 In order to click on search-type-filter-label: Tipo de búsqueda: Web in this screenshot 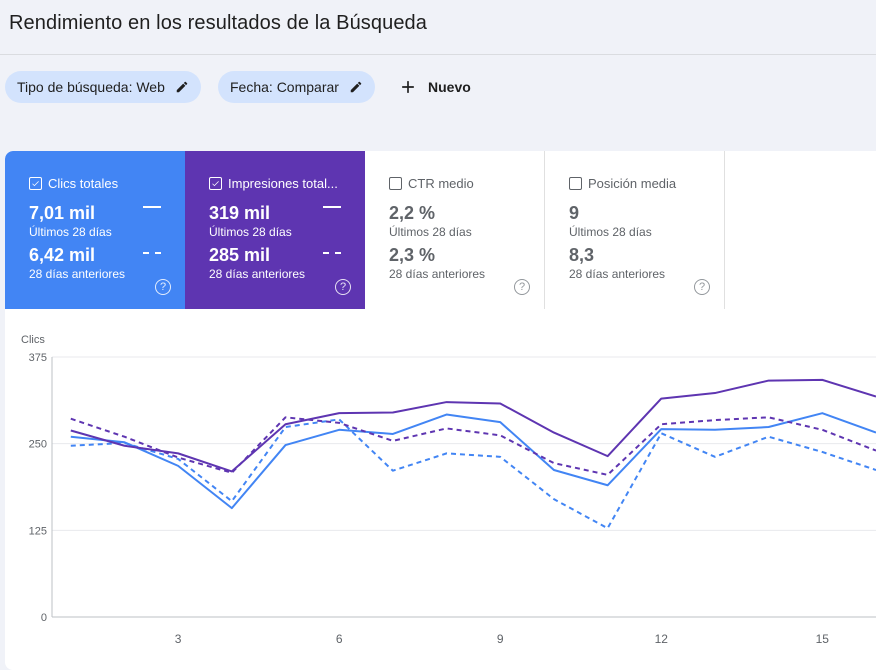, I will do `click(91, 87)`.